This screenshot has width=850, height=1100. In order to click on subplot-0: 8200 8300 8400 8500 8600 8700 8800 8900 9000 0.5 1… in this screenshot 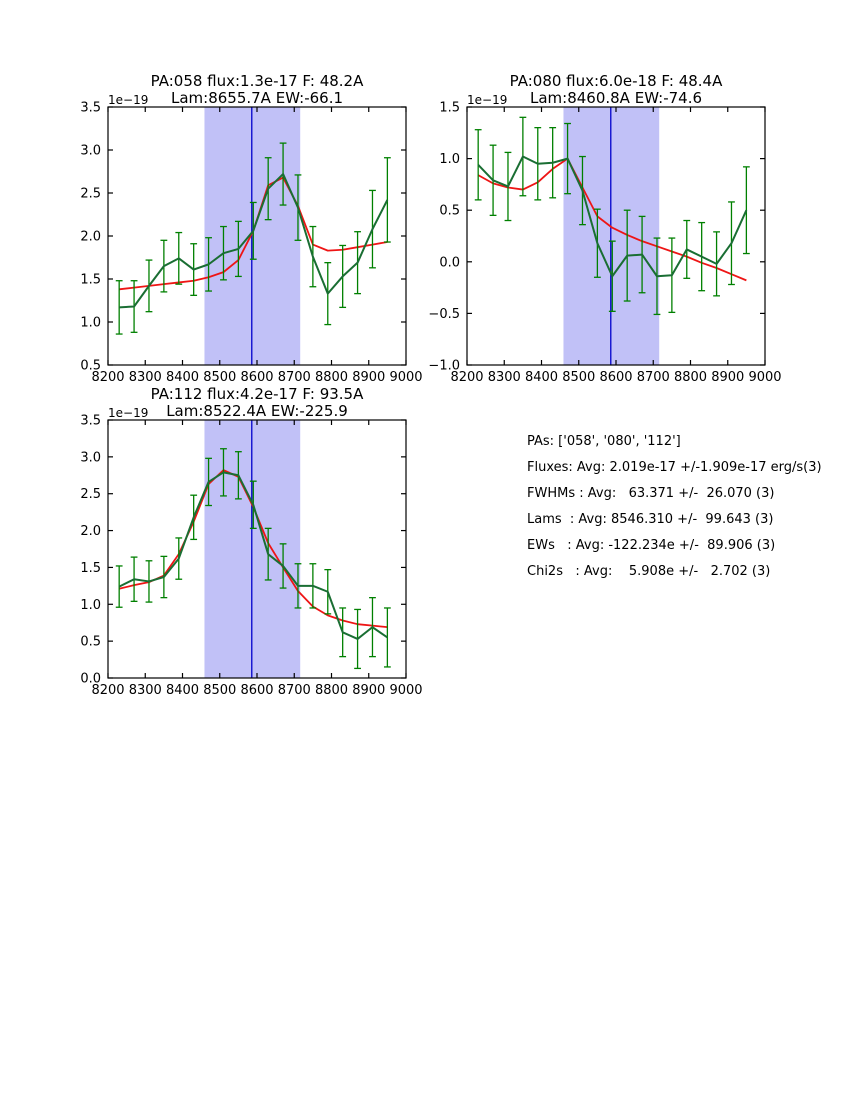, I will do `click(234, 228)`.